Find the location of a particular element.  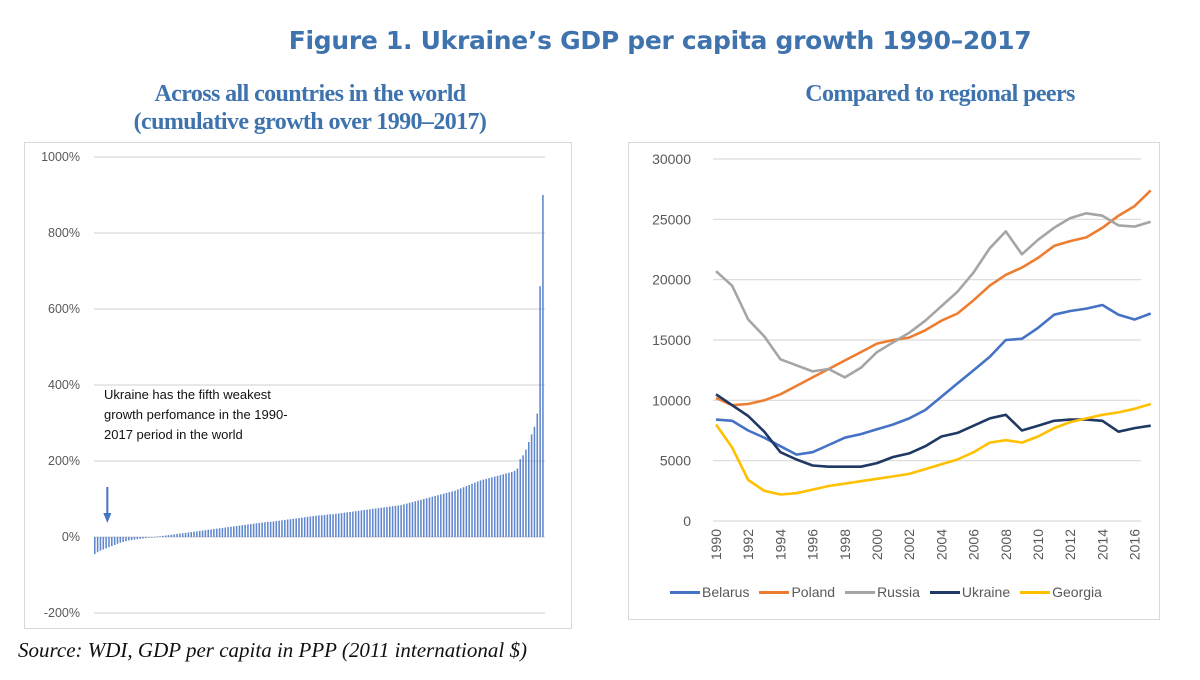

x-tick-label: 1992 is located at coordinates (748, 544).